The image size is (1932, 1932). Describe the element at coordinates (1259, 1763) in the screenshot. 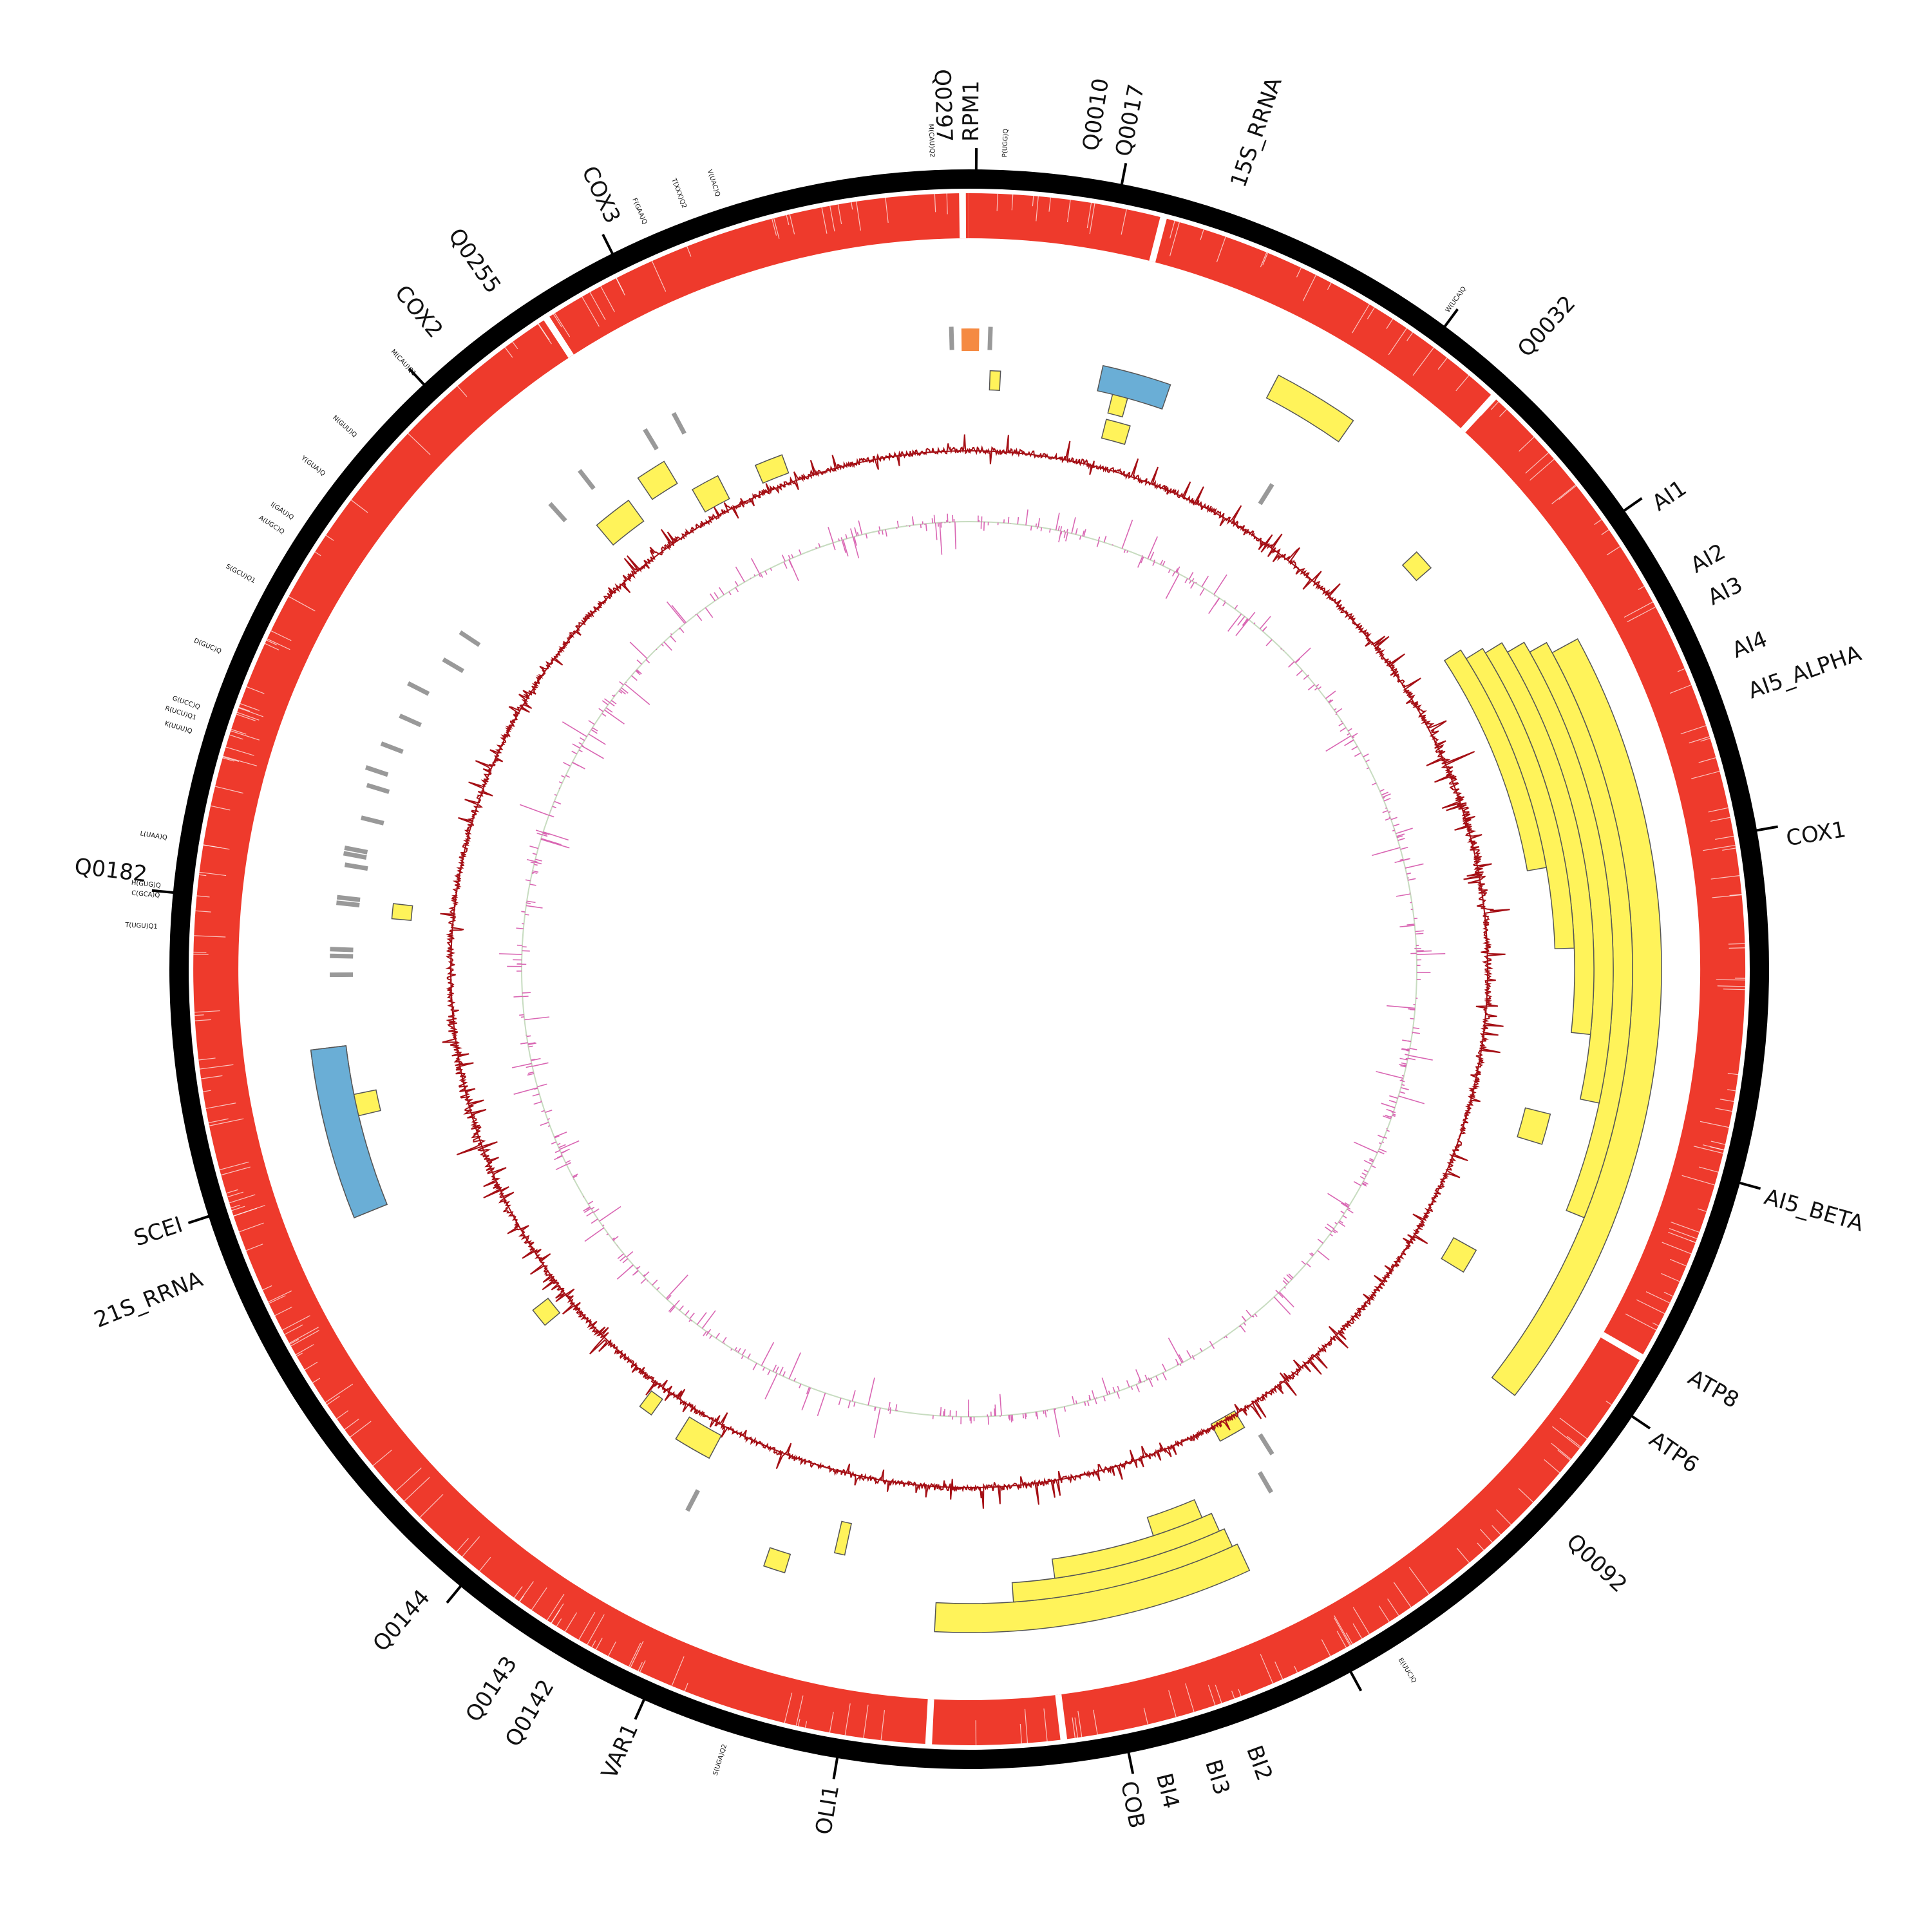

I see `gene-label: BI2` at that location.